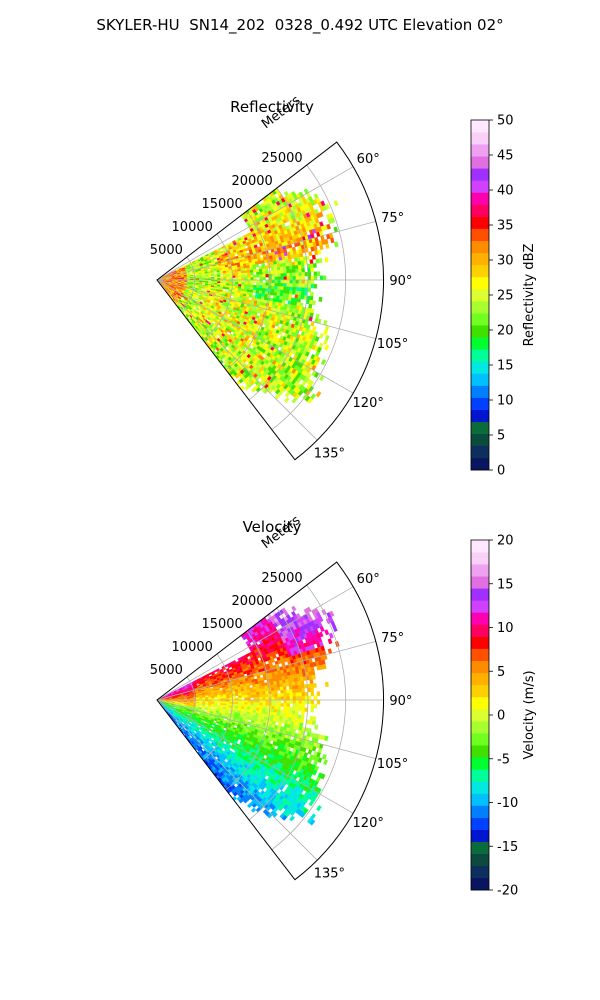  Describe the element at coordinates (505, 331) in the screenshot. I see `colorbar-tick-label: 20` at that location.